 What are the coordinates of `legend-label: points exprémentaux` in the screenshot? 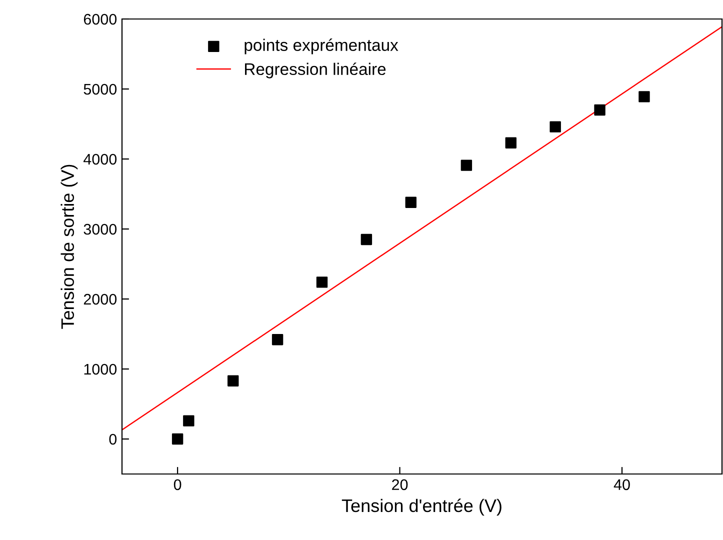 It's located at (321, 46).